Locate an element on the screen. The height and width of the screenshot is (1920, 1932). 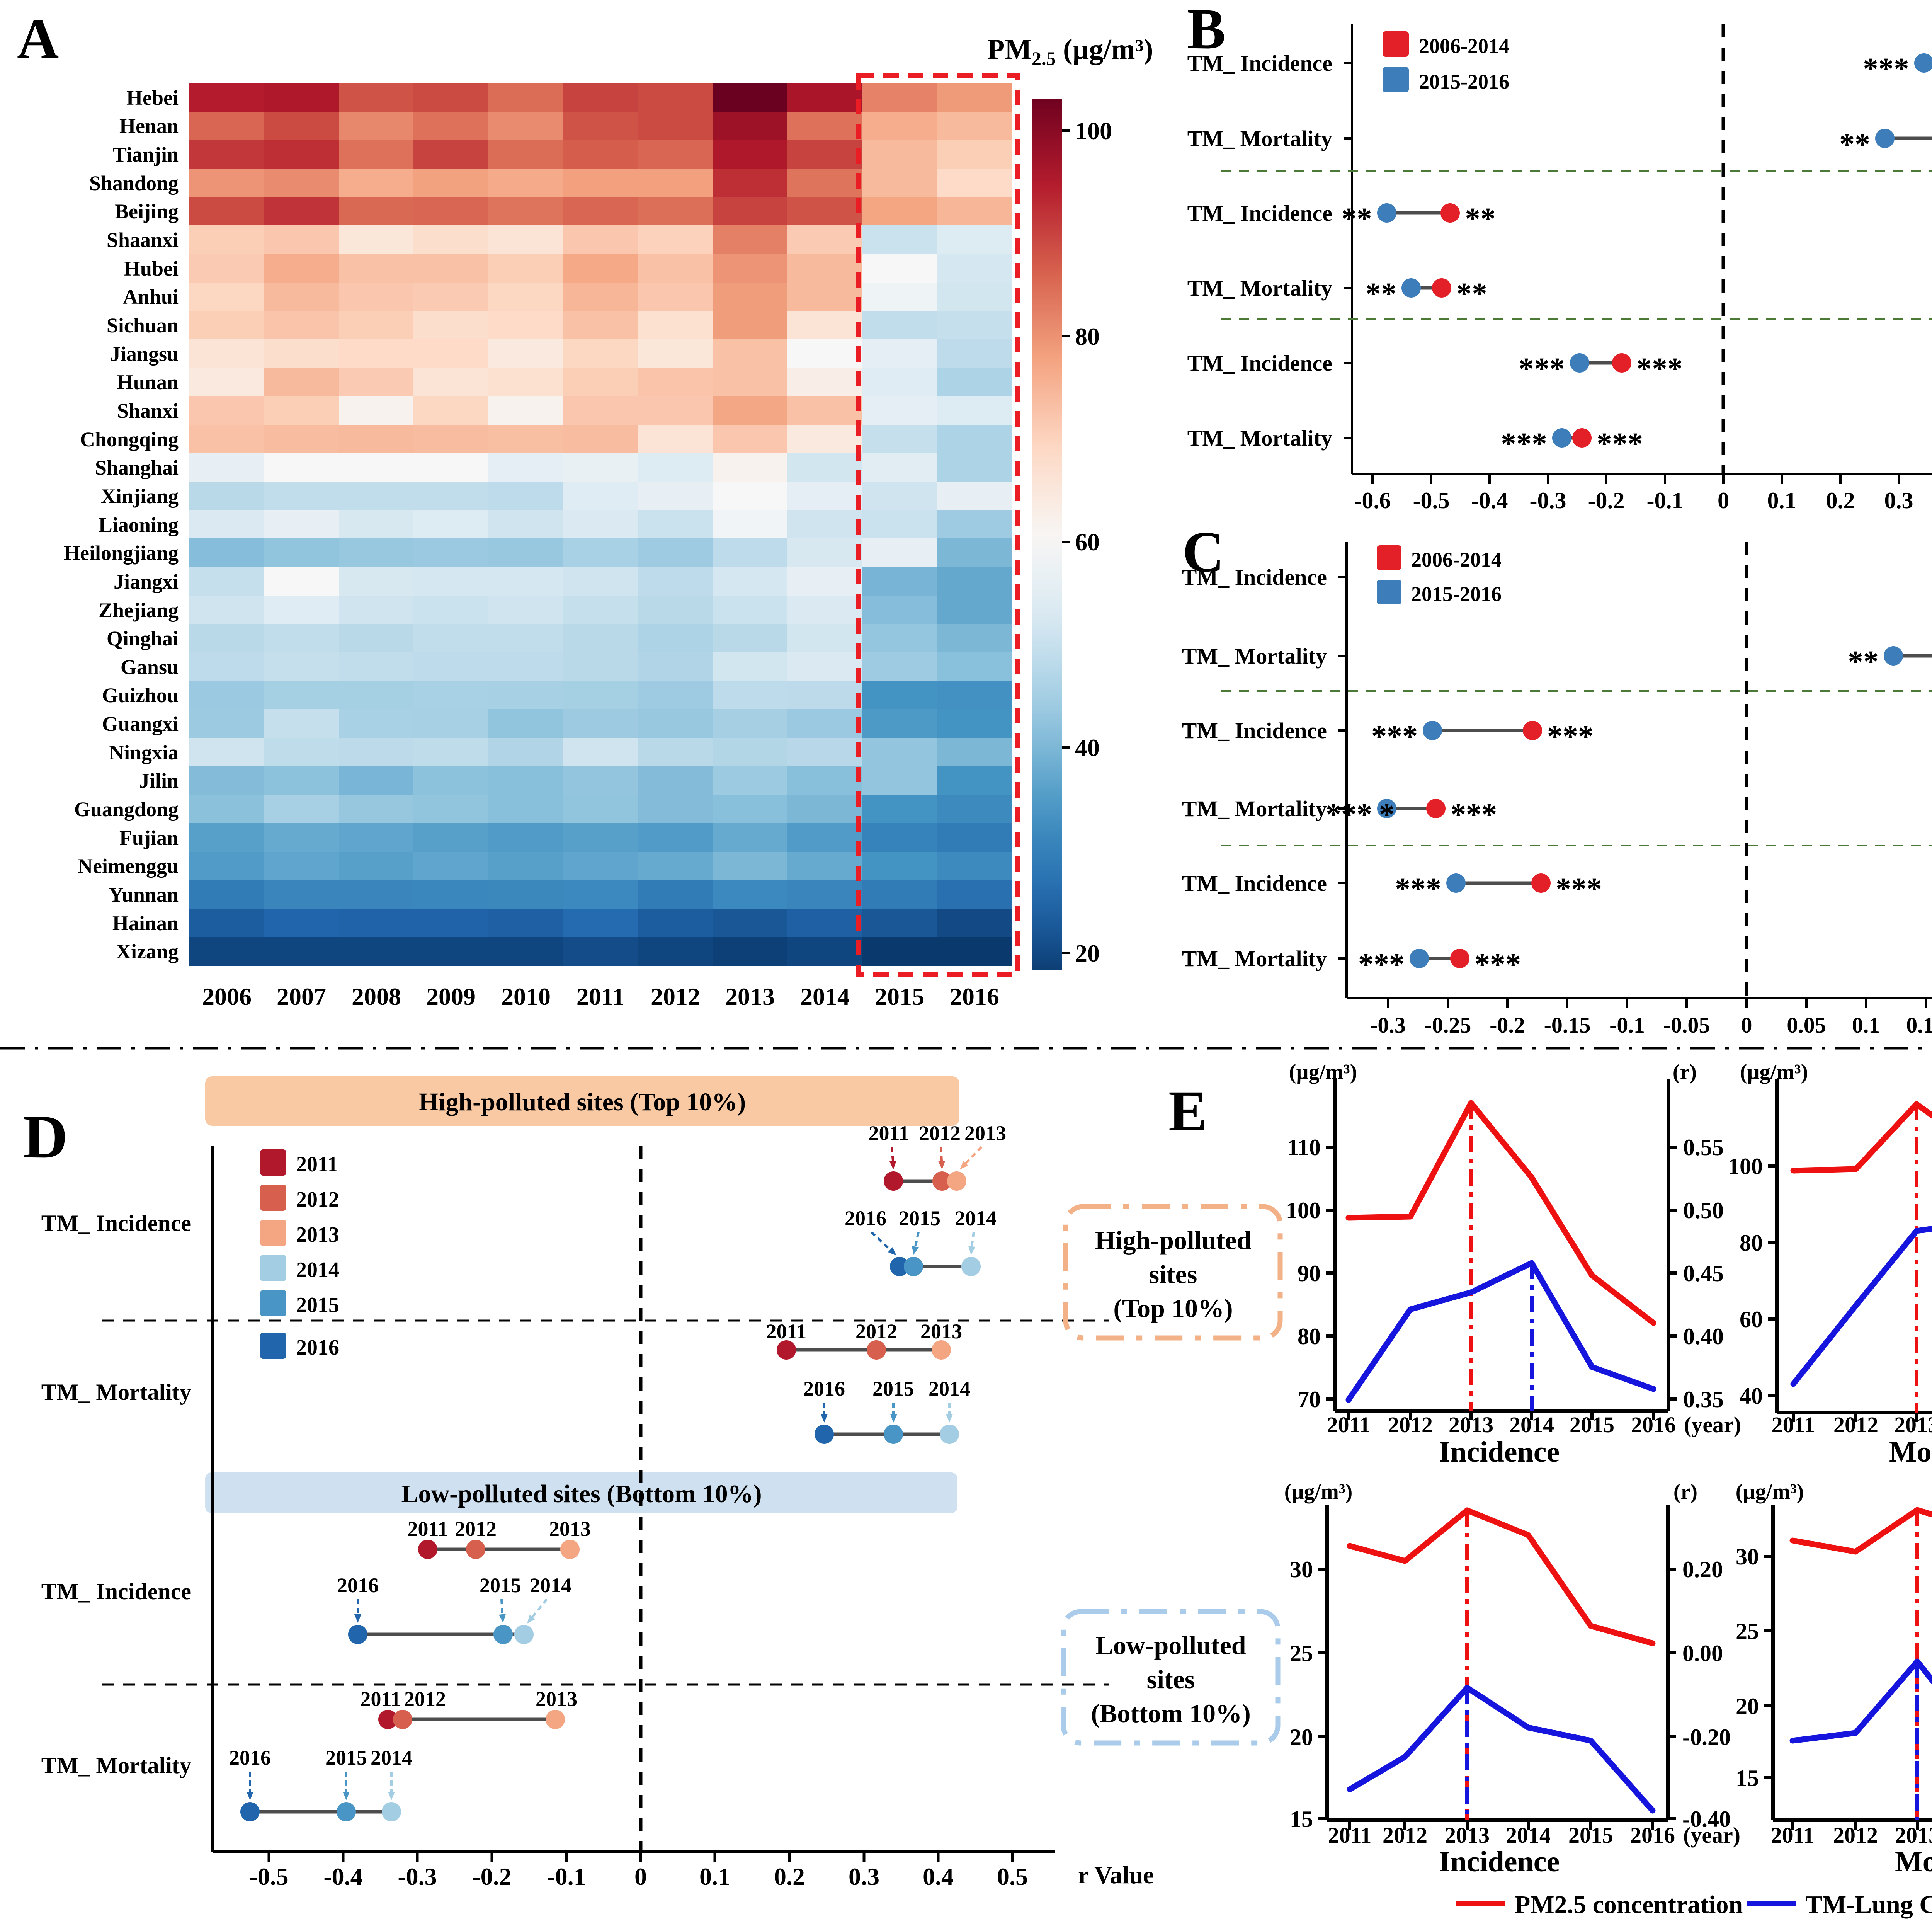
svg-text: Hebei is located at coordinates (152, 97).